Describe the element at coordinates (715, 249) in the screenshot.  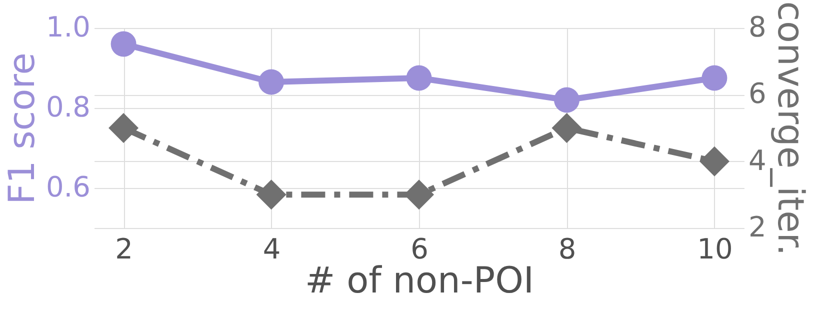
I see `x-tick-label: 10` at that location.